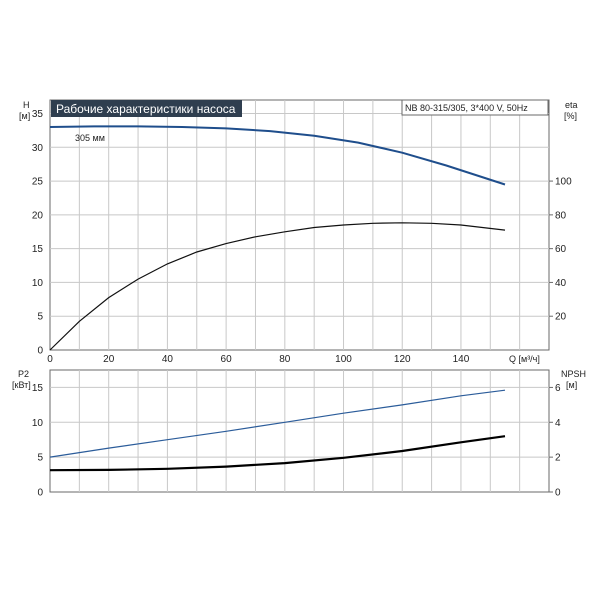 The height and width of the screenshot is (600, 600). I want to click on model-label: NB 80-315/305, 3*400 V, 50Hz, so click(466, 108).